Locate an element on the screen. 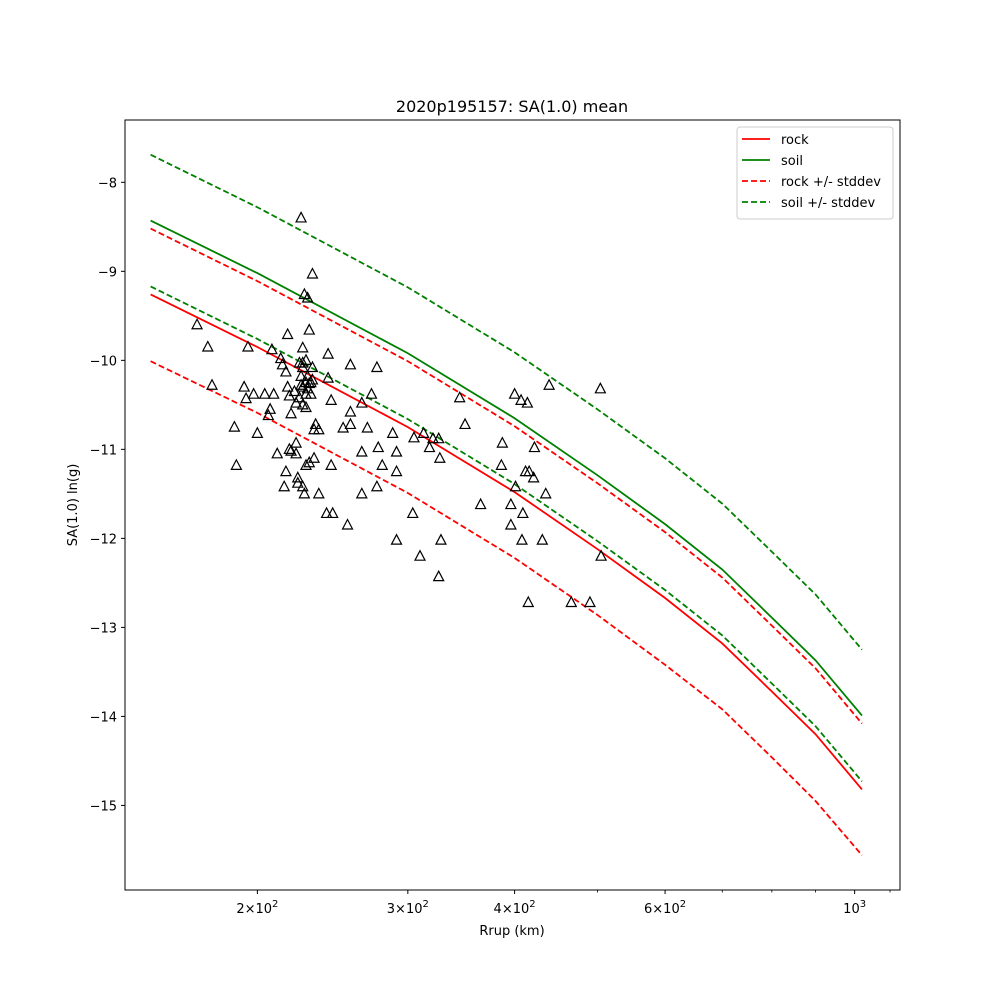  chart-title: 2020p195157: SA(1.0) mean is located at coordinates (512, 106).